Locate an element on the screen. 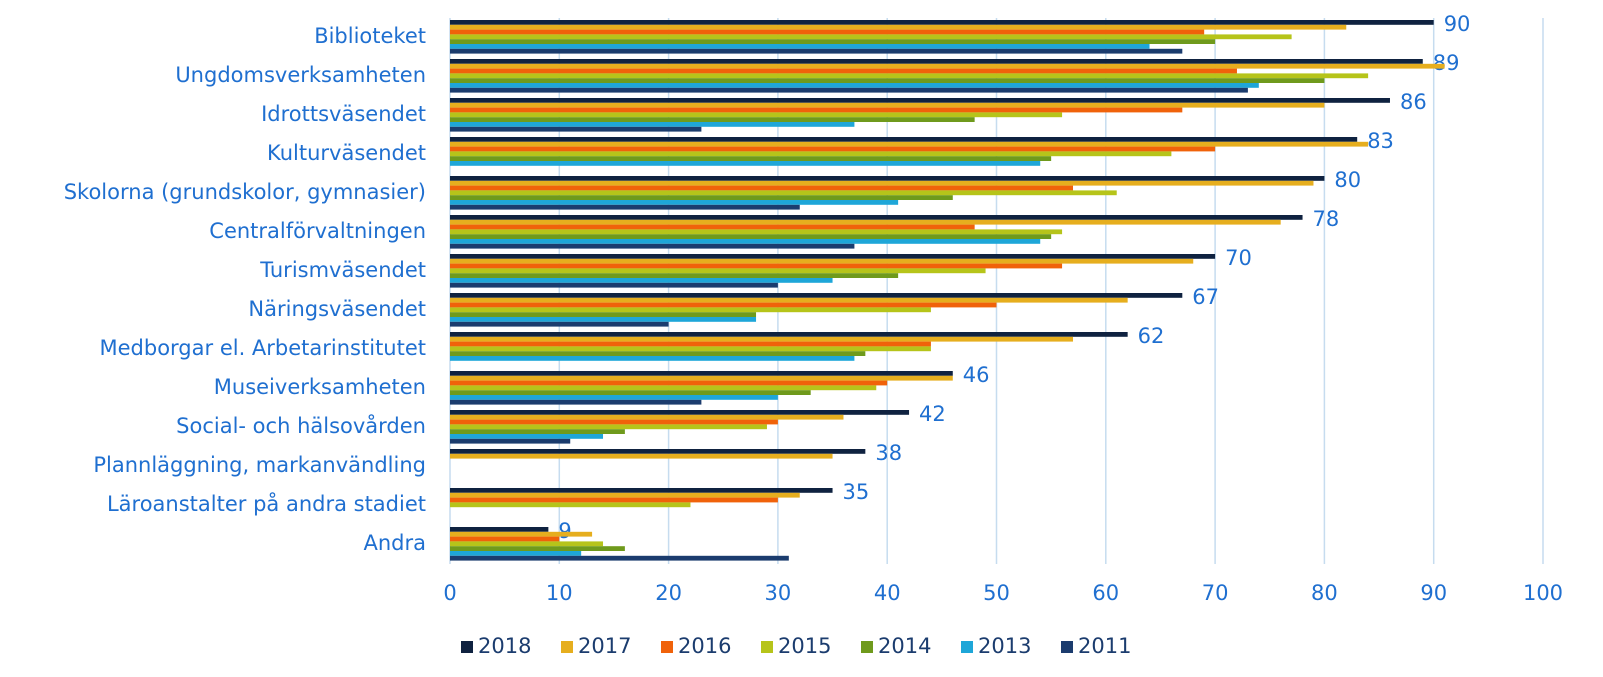 This screenshot has width=1603, height=677. legend-label: 2014 is located at coordinates (904, 646).